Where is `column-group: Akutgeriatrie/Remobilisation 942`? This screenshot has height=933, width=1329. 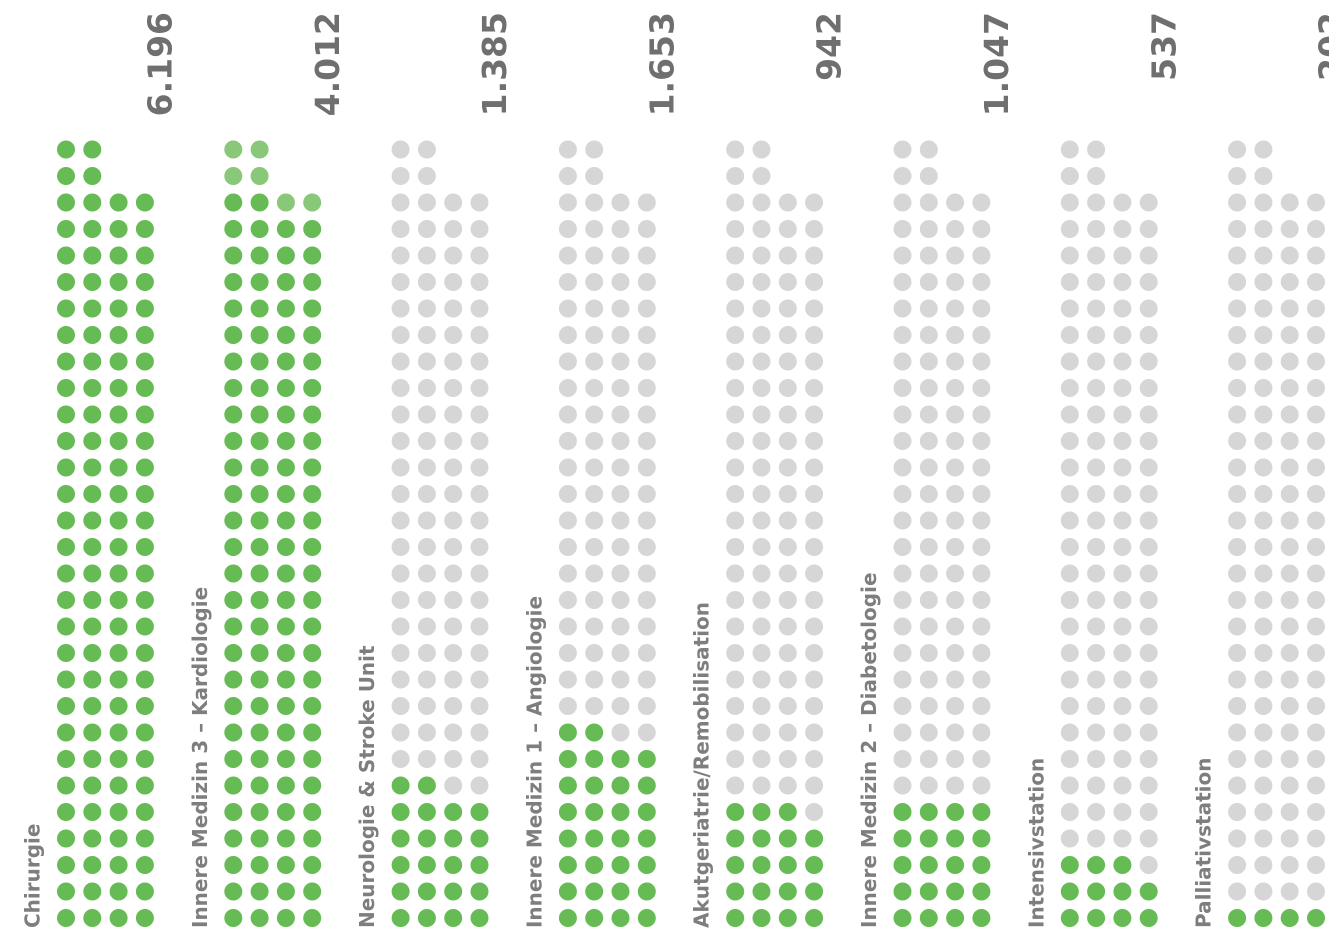
column-group: Akutgeriatrie/Remobilisation 942 is located at coordinates (769, 470).